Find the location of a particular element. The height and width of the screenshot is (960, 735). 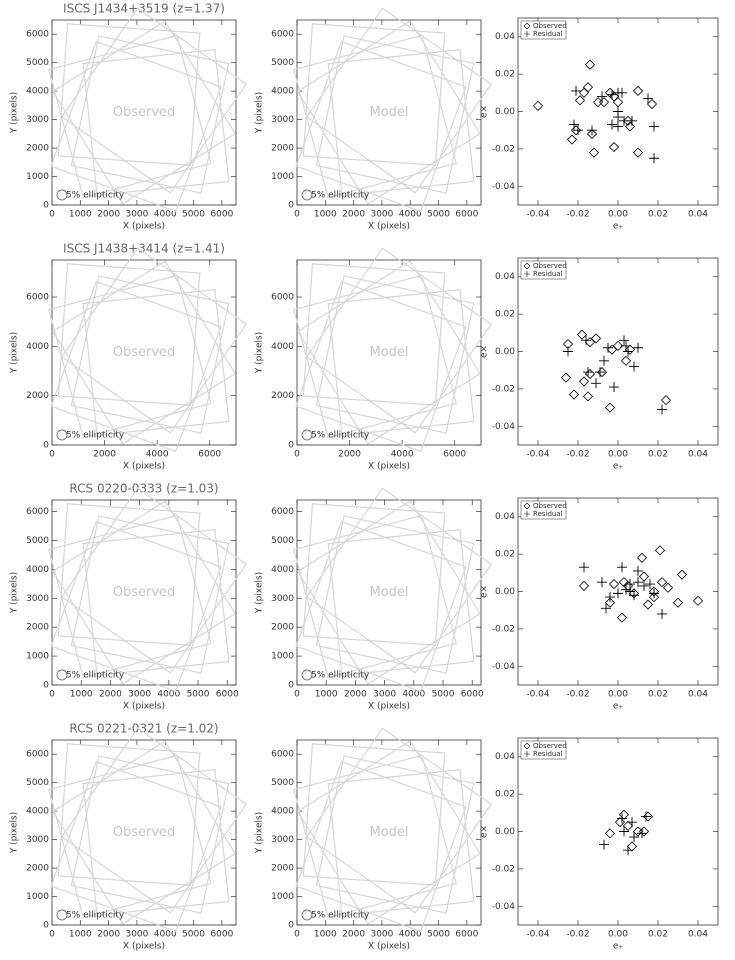

y-tick-label: -0.04 is located at coordinates (504, 187).